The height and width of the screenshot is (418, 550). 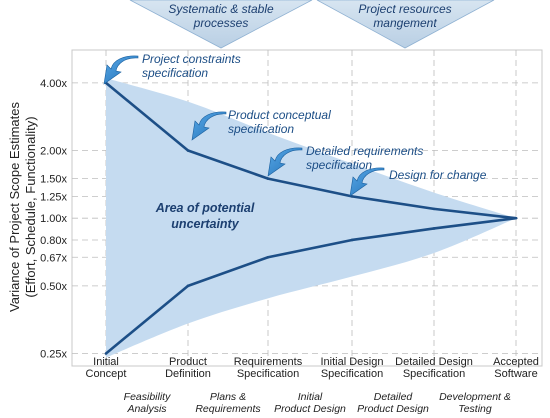 What do you see at coordinates (53, 241) in the screenshot?
I see `y-tick-label-5: 0.80x` at bounding box center [53, 241].